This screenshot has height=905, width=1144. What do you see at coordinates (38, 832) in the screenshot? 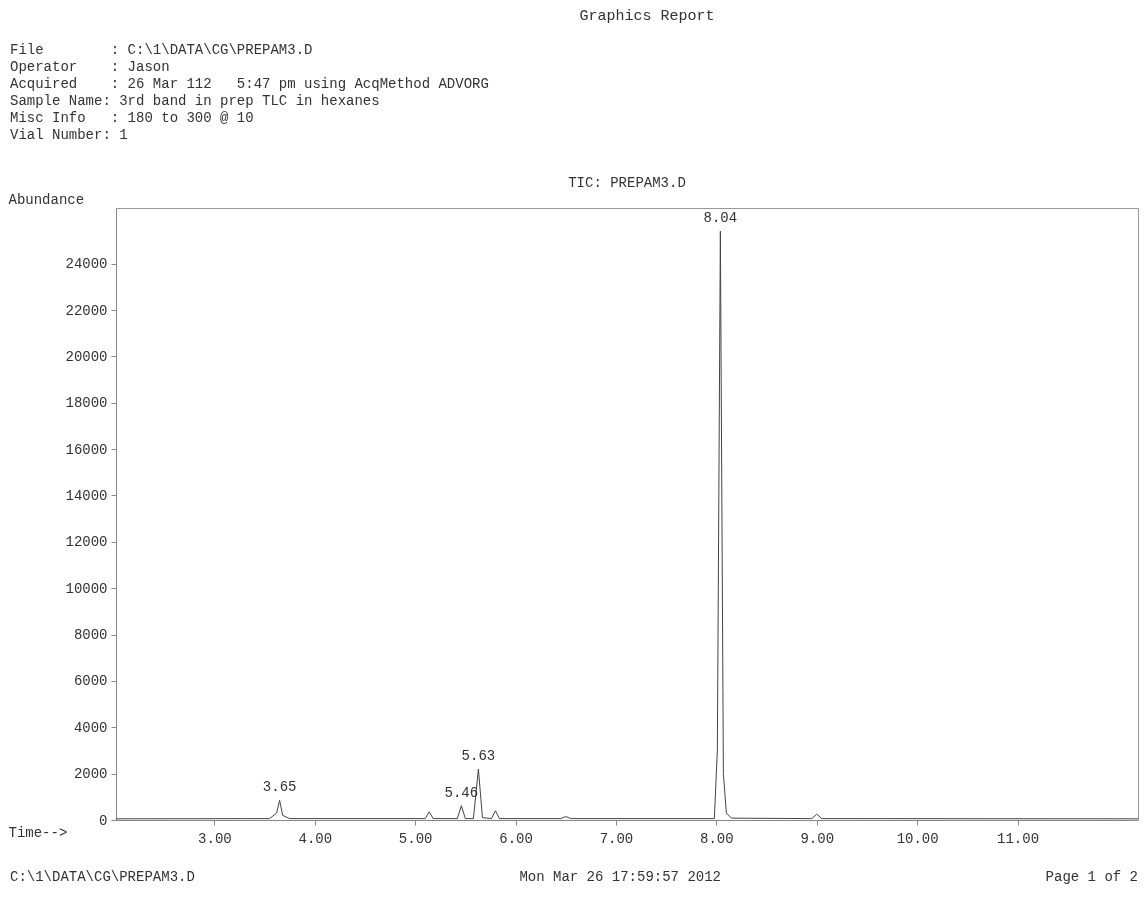
I see `x-axis-title: Time-->` at bounding box center [38, 832].